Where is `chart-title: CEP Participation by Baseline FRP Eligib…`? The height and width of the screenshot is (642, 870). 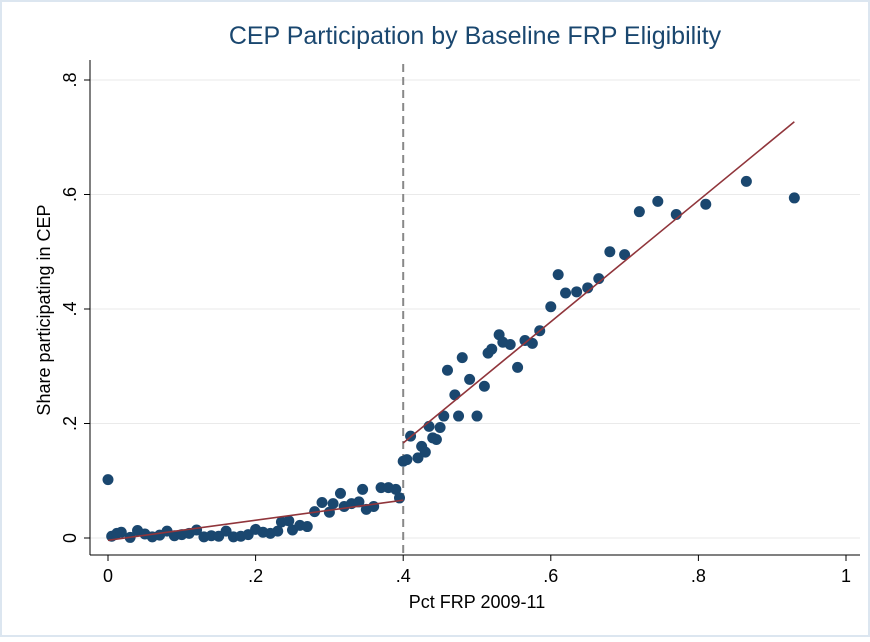 chart-title: CEP Participation by Baseline FRP Eligib… is located at coordinates (475, 36).